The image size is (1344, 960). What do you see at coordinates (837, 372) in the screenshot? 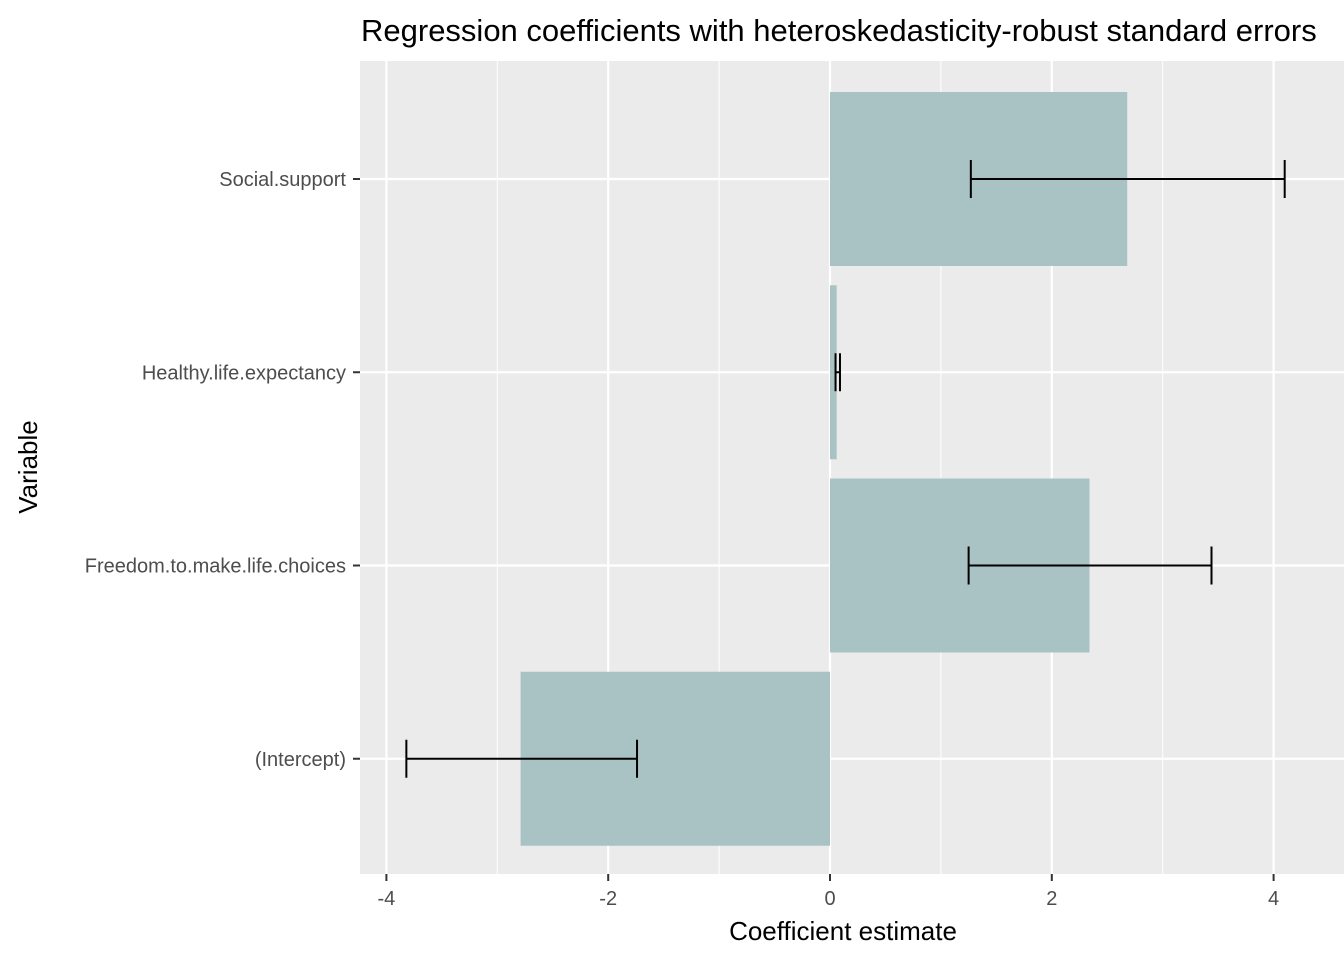
I see `error-bar-Healthy.life.expectancy` at bounding box center [837, 372].